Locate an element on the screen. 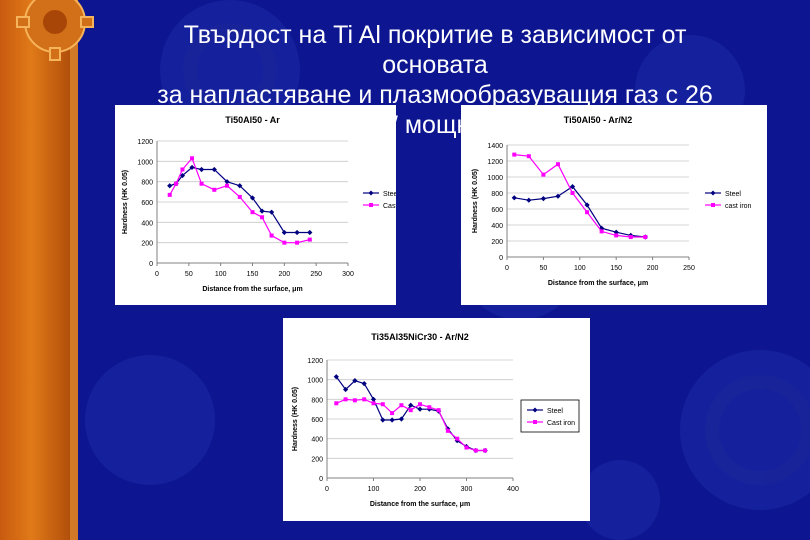 This screenshot has width=810, height=540. y-tick-label: 0 is located at coordinates (501, 258).